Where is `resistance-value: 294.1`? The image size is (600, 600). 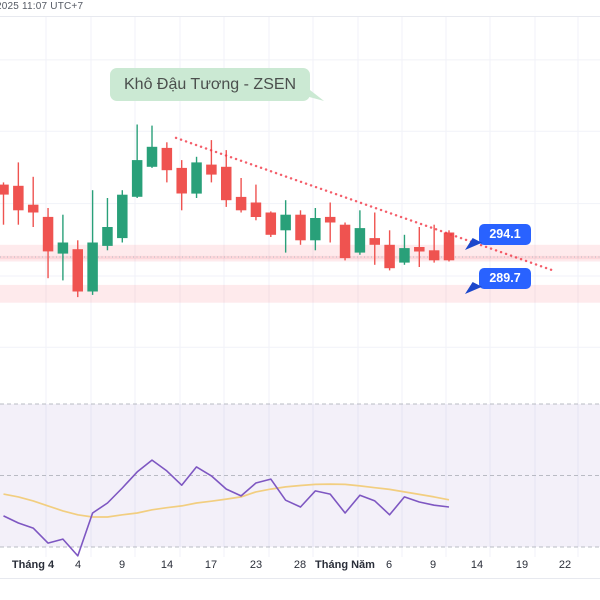 resistance-value: 294.1 is located at coordinates (505, 234).